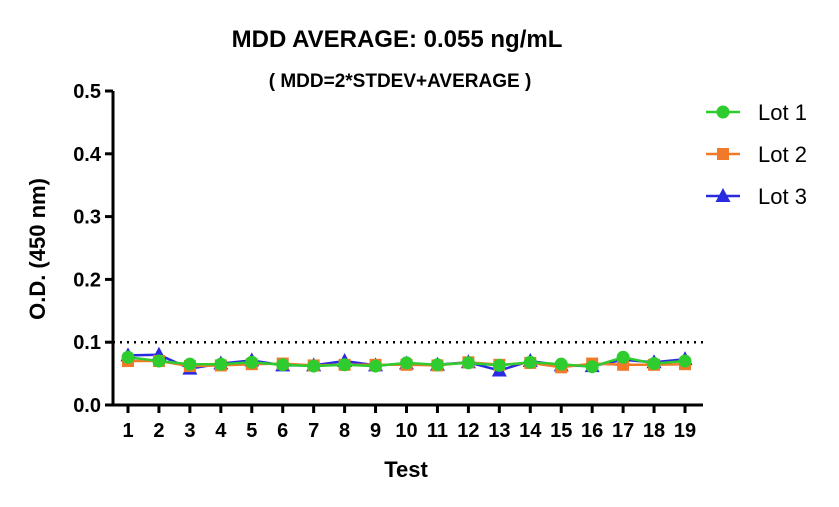  What do you see at coordinates (87, 280) in the screenshot?
I see `y-tick-label: 0.2` at bounding box center [87, 280].